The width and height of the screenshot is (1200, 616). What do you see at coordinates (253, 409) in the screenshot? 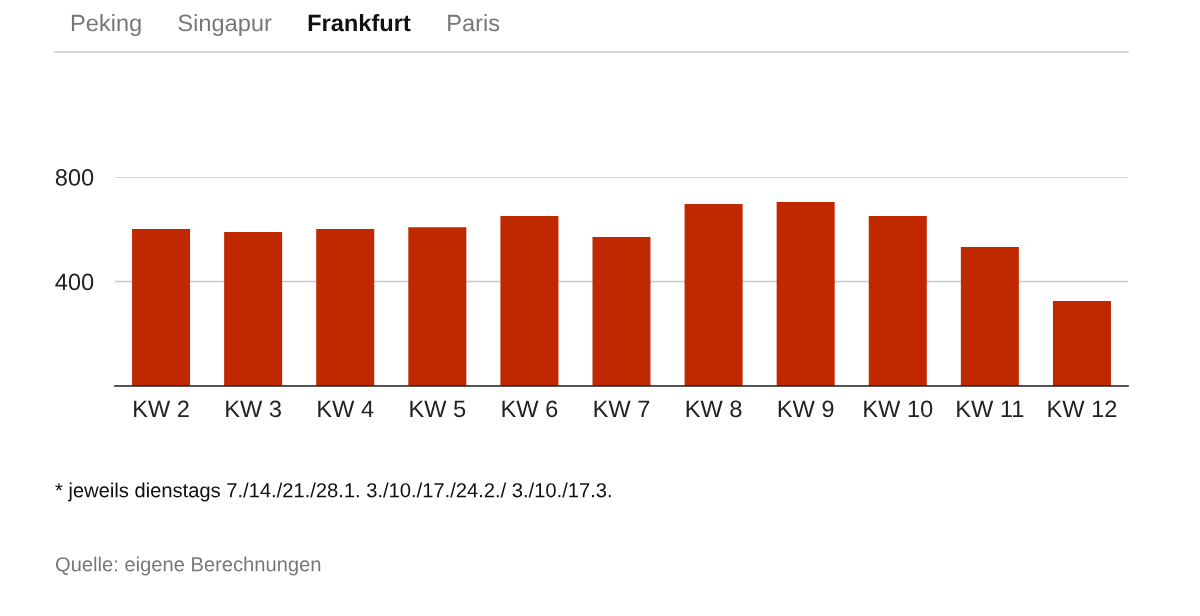
I see `x-tick-label: KW 3` at bounding box center [253, 409].